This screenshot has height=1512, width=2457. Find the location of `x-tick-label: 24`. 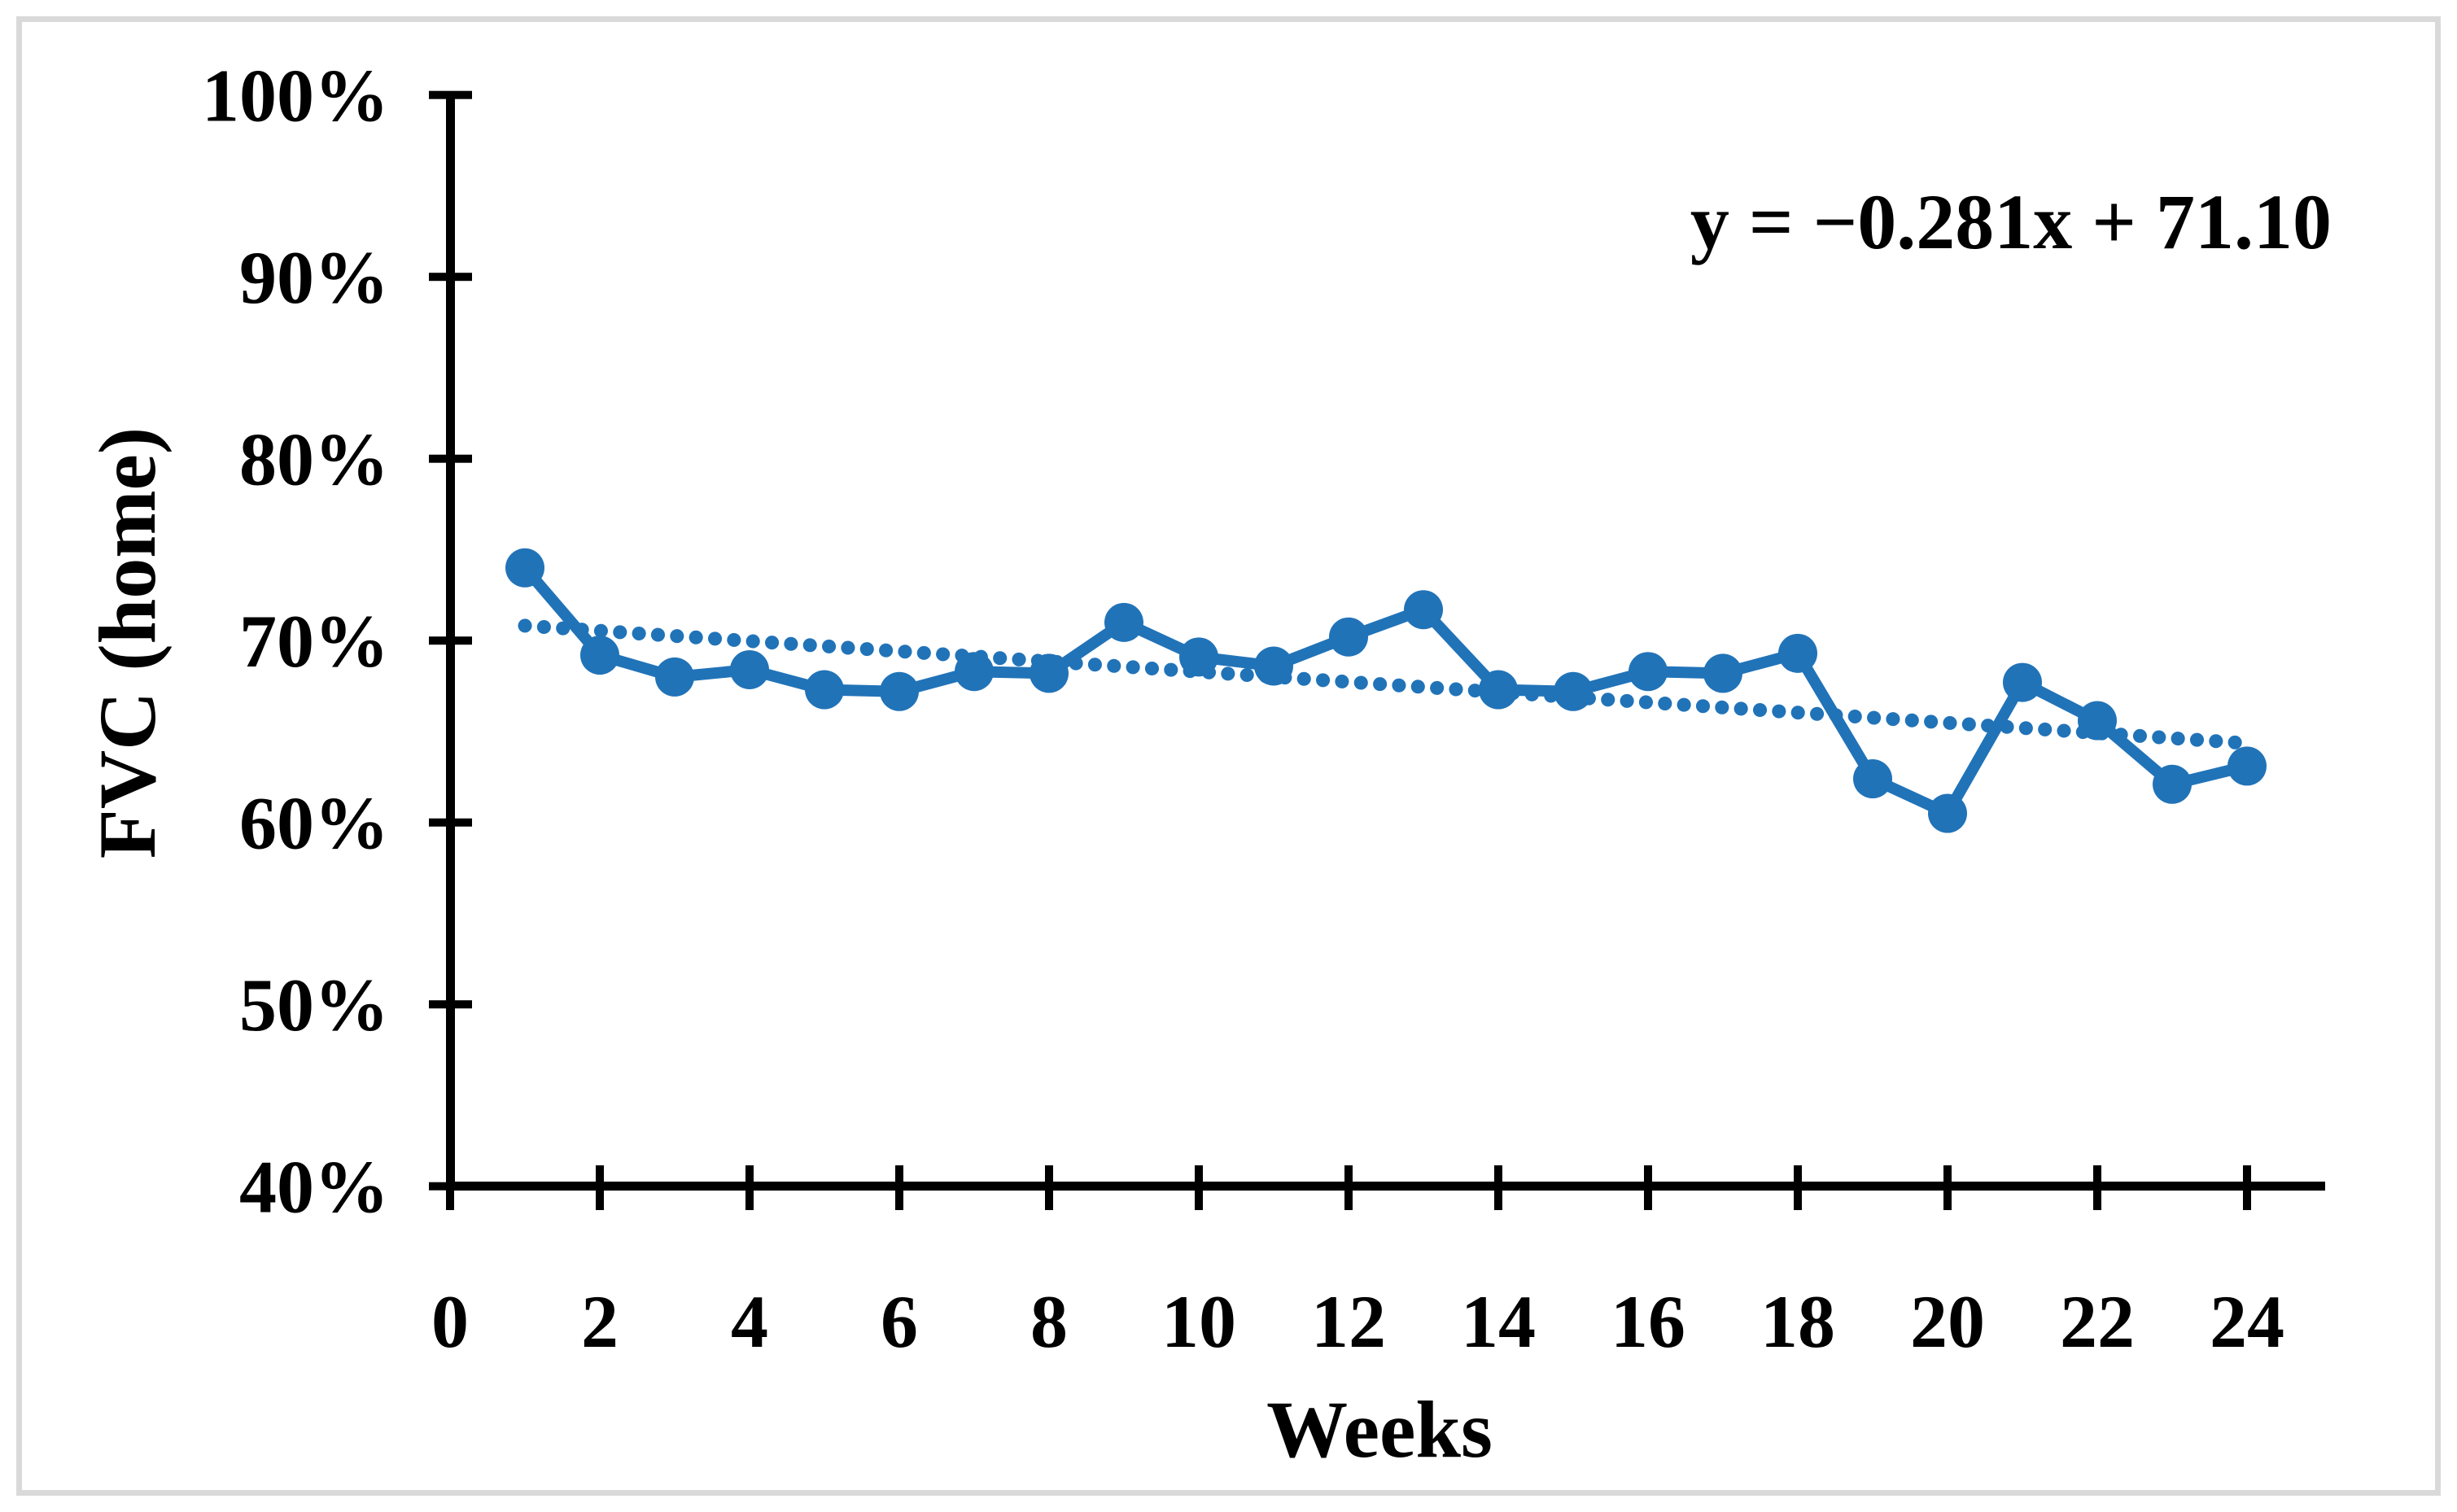

x-tick-label: 24 is located at coordinates (2247, 1321).